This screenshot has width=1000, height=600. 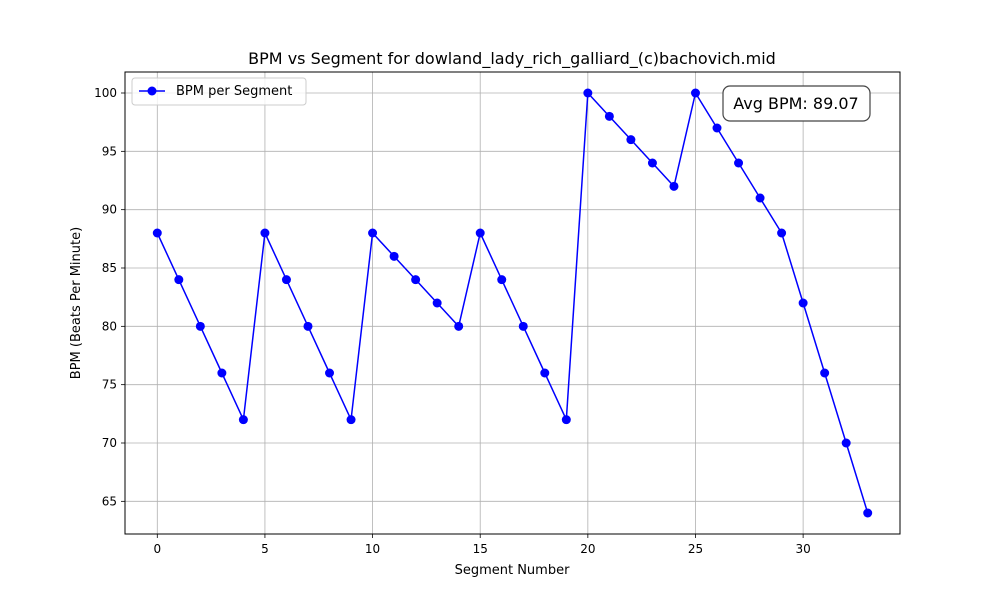 What do you see at coordinates (152, 91) in the screenshot?
I see `legend-marker-swatch` at bounding box center [152, 91].